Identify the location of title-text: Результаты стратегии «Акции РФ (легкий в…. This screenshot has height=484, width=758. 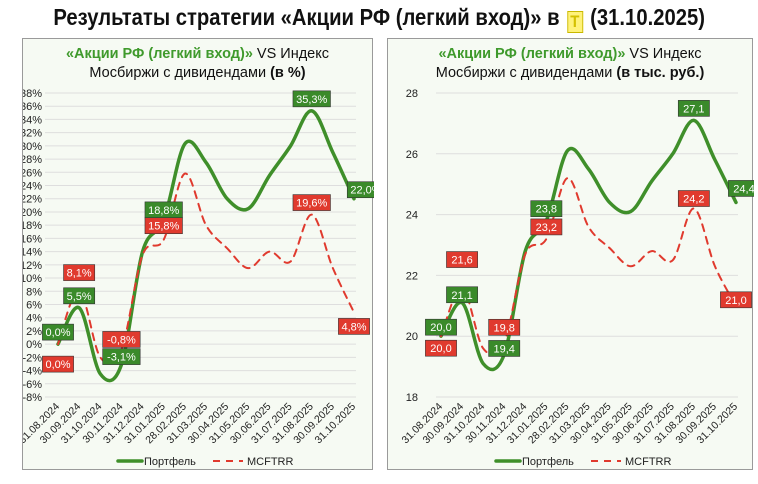
(306, 17).